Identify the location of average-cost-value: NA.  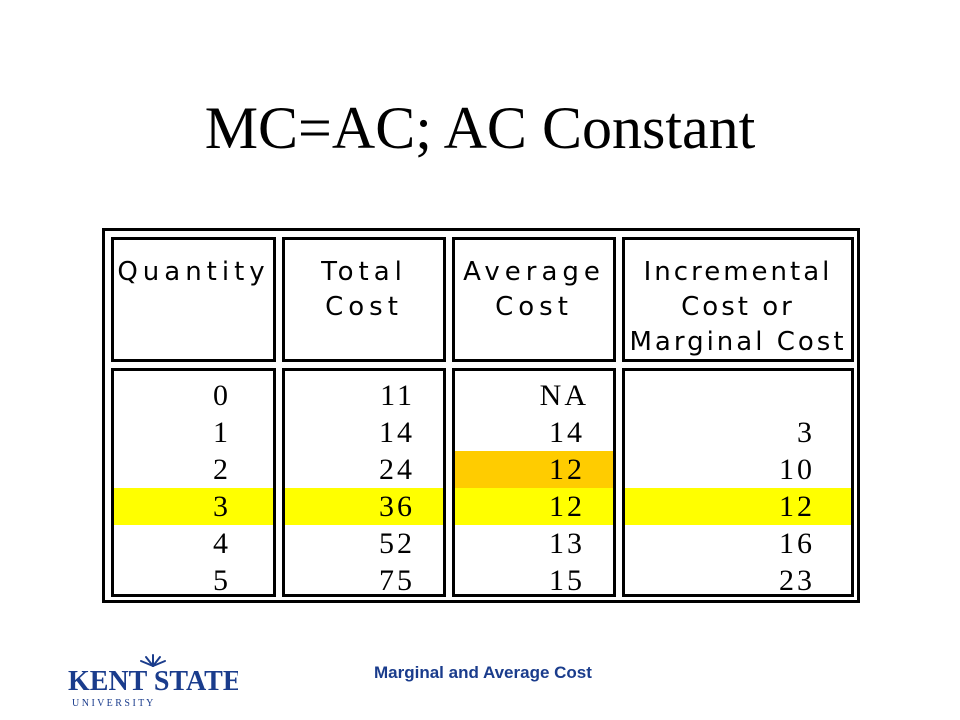
(564, 395).